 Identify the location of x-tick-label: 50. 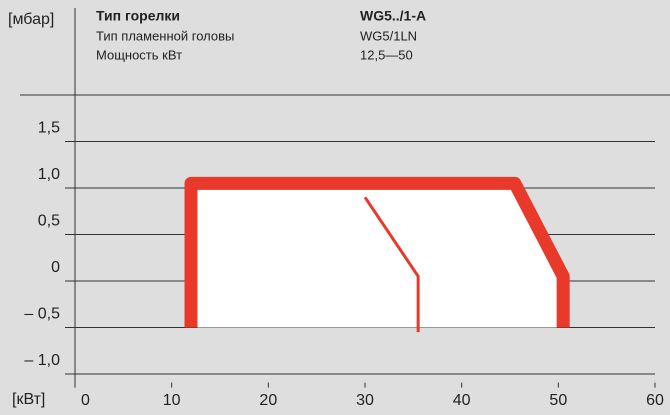
(558, 400).